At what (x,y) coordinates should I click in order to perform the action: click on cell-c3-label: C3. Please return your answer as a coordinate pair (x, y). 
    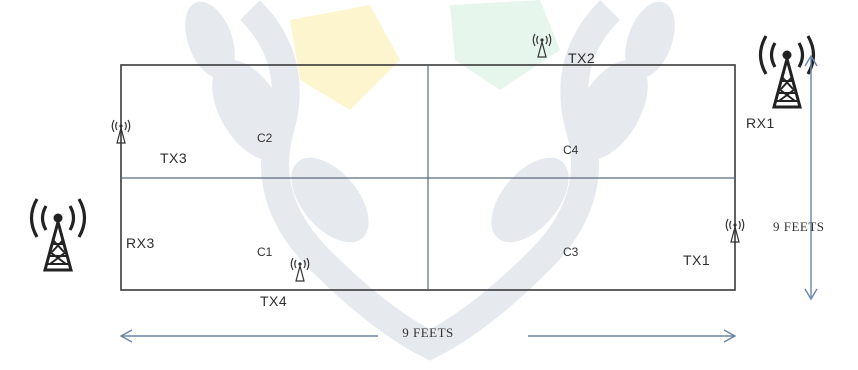
    Looking at the image, I should click on (571, 252).